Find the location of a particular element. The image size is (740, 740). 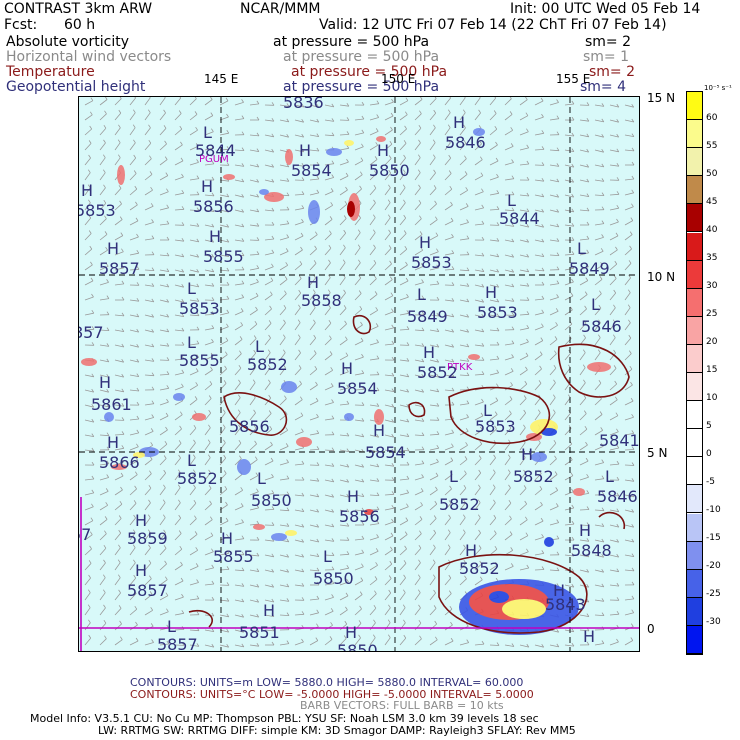

field-sm-temperature: sm= 2 is located at coordinates (612, 72).